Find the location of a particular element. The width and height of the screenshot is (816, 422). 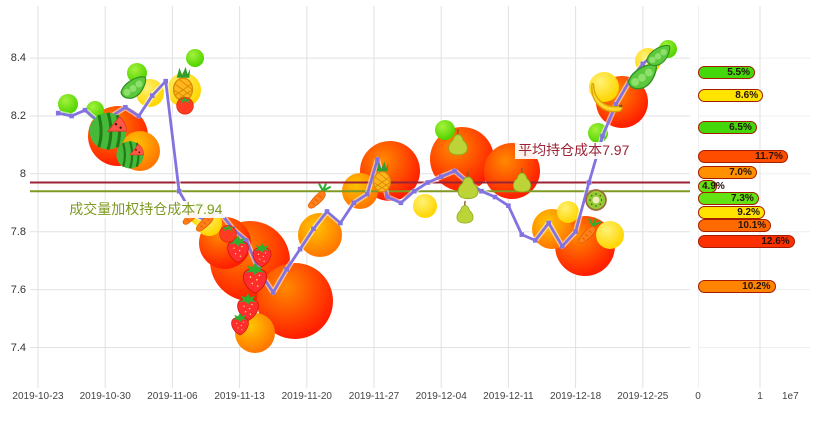

distribution-bar-label: 4.9% is located at coordinates (713, 187).